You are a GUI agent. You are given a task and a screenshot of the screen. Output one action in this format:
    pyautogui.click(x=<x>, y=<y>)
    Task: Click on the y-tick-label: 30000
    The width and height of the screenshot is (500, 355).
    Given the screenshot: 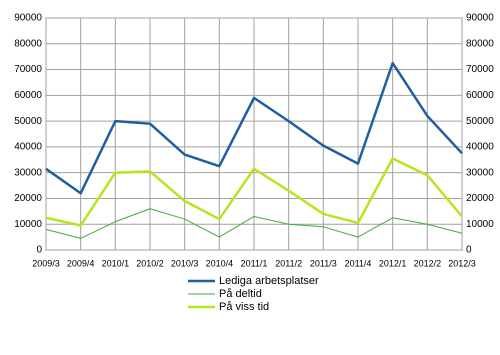 What is the action you would take?
    pyautogui.click(x=28, y=172)
    